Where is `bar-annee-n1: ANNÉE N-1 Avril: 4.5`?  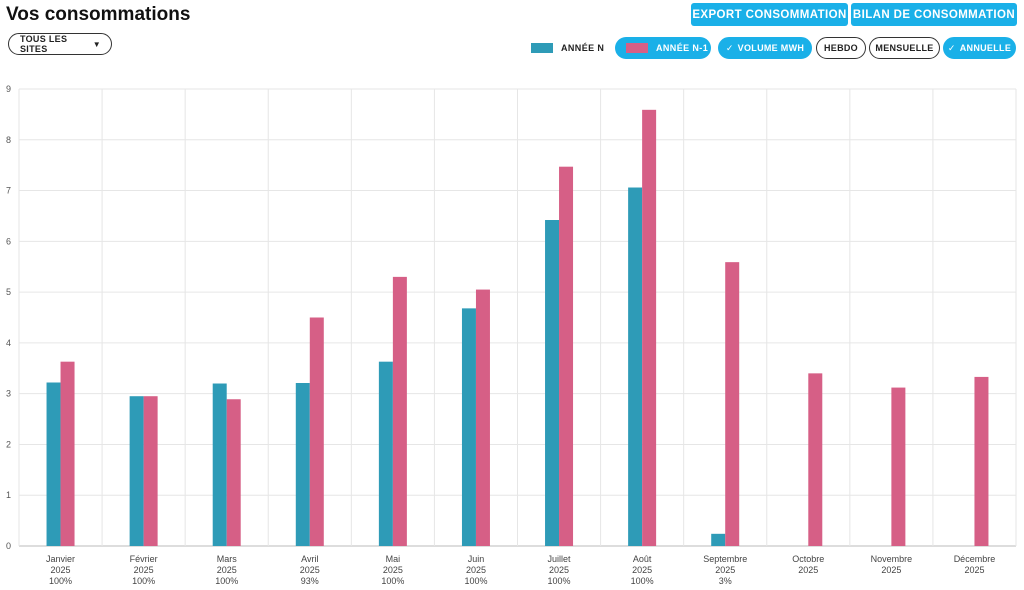
bar-annee-n1: ANNÉE N-1 Avril: 4.5 is located at coordinates (316, 431).